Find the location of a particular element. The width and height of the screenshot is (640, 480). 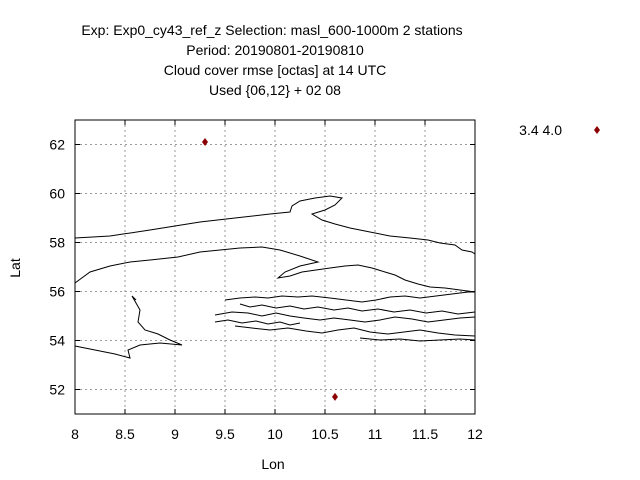

legend: 3.4 4.0 is located at coordinates (559, 130).